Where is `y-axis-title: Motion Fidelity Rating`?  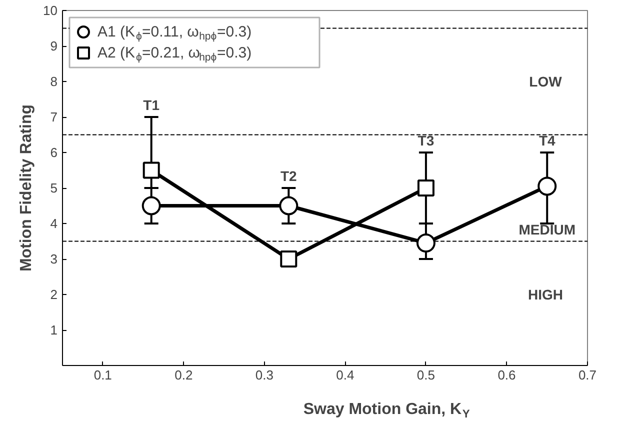
y-axis-title: Motion Fidelity Rating is located at coordinates (27, 188).